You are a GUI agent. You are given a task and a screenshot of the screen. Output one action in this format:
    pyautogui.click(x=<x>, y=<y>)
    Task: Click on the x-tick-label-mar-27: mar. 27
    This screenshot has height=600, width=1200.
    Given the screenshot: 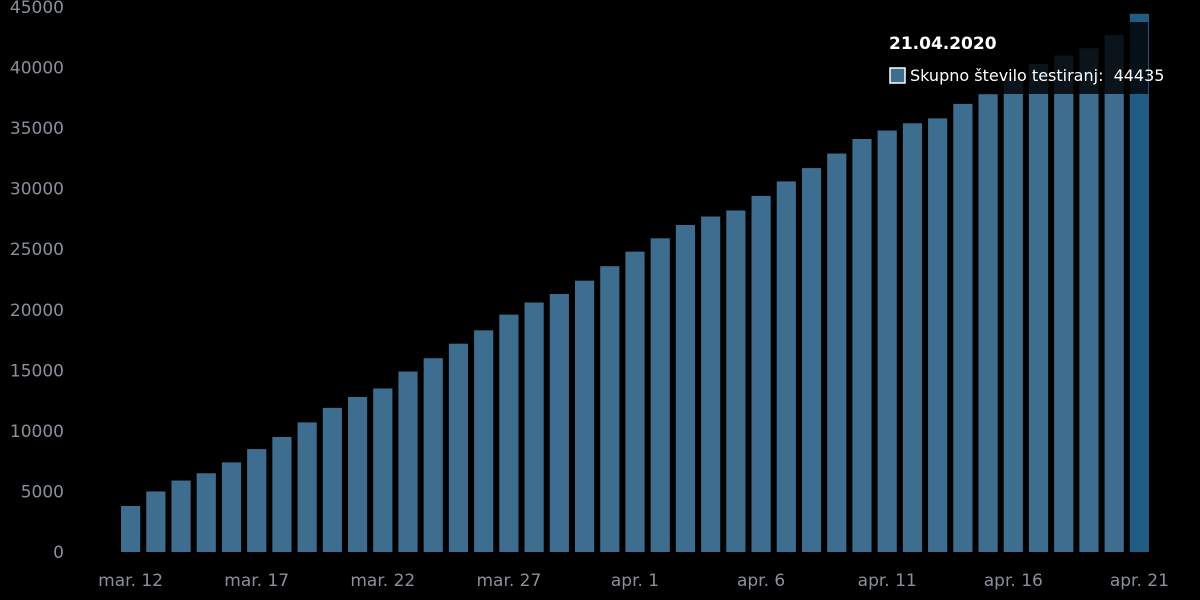 What is the action you would take?
    pyautogui.click(x=508, y=581)
    